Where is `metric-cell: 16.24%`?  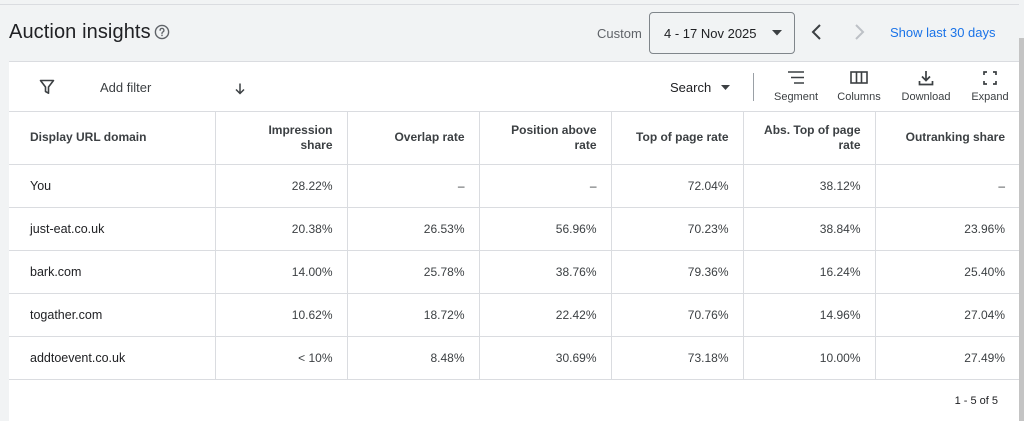 metric-cell: 16.24% is located at coordinates (809, 272).